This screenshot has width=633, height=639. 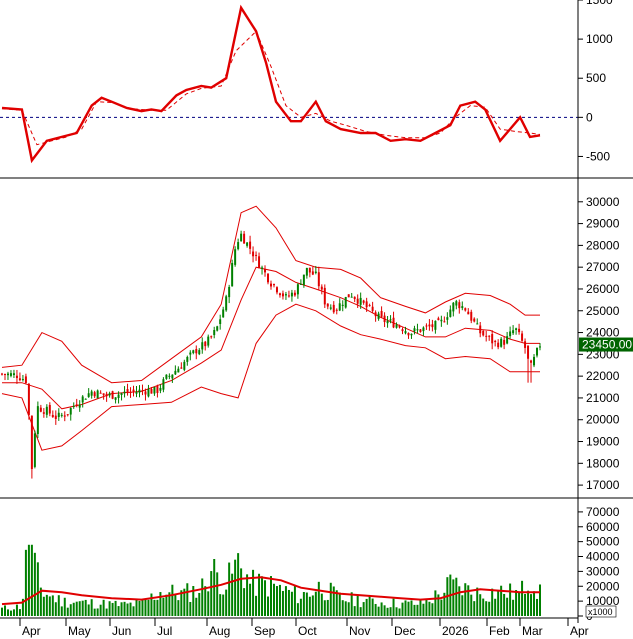 I want to click on time-tick-label: Feb, so click(x=499, y=631).